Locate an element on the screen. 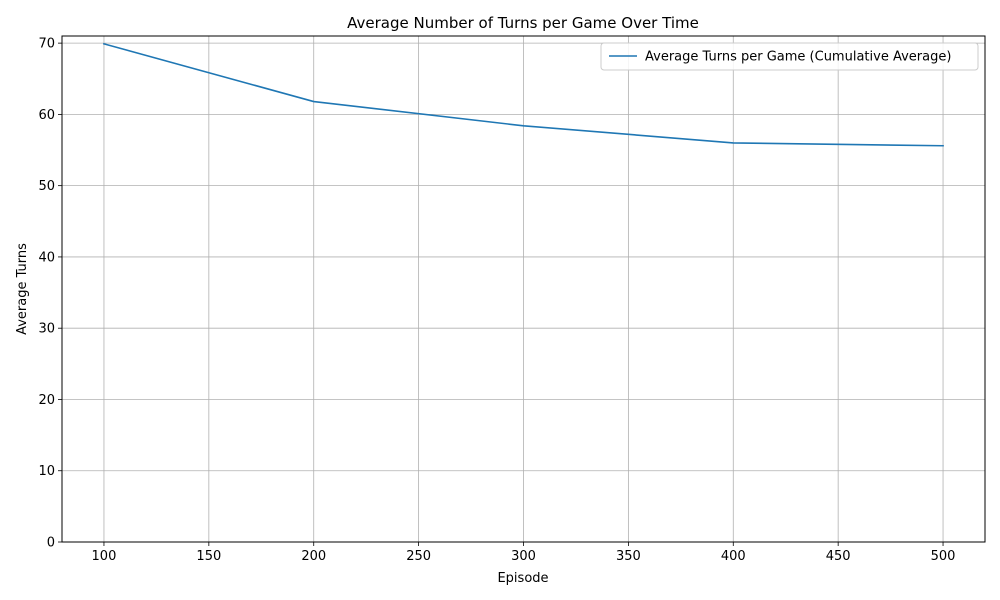 The width and height of the screenshot is (1000, 600). x-tick-label: 400 is located at coordinates (733, 556).